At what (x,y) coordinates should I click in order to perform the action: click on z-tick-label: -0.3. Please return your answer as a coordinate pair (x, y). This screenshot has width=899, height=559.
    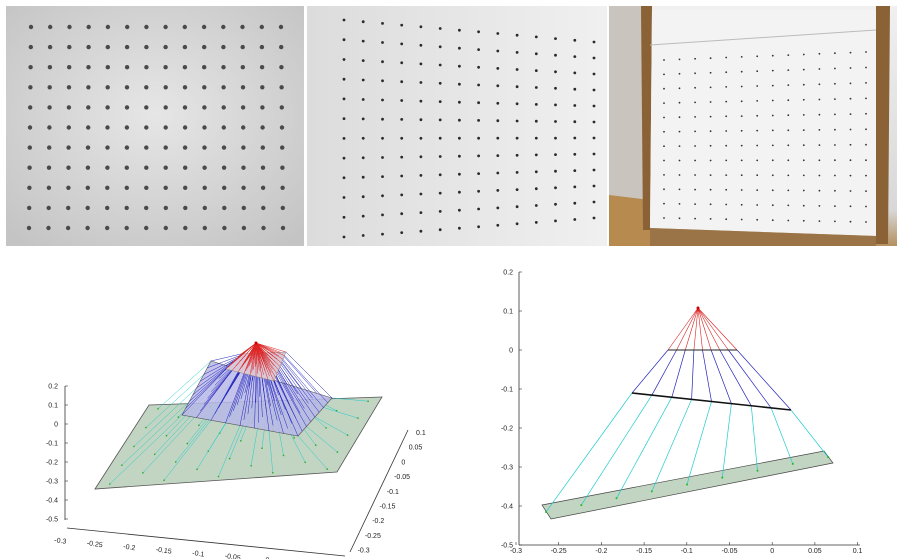
    Looking at the image, I should click on (52, 482).